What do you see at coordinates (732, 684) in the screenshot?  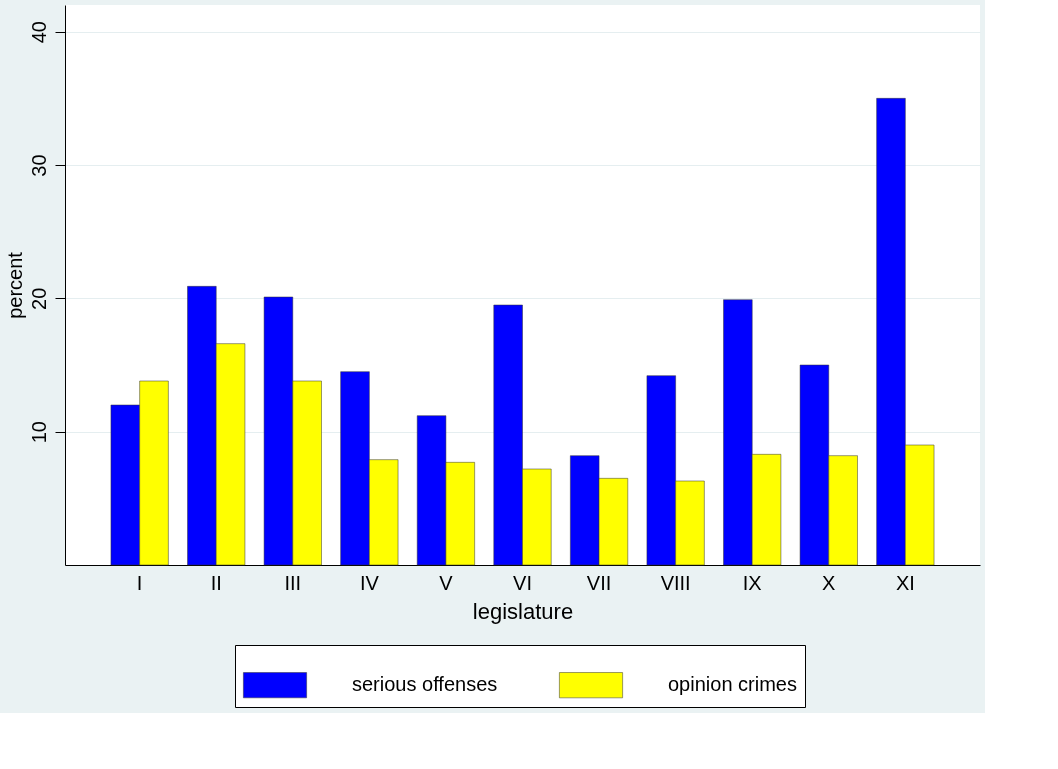 I see `legend-label: opinion crimes` at bounding box center [732, 684].